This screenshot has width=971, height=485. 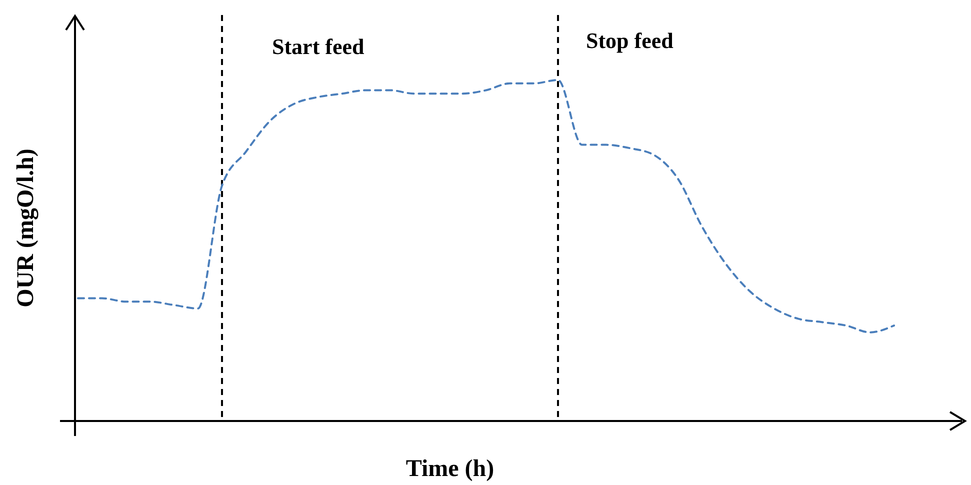 I want to click on y-axis-title: OUR (mgO/l.h), so click(x=26, y=228).